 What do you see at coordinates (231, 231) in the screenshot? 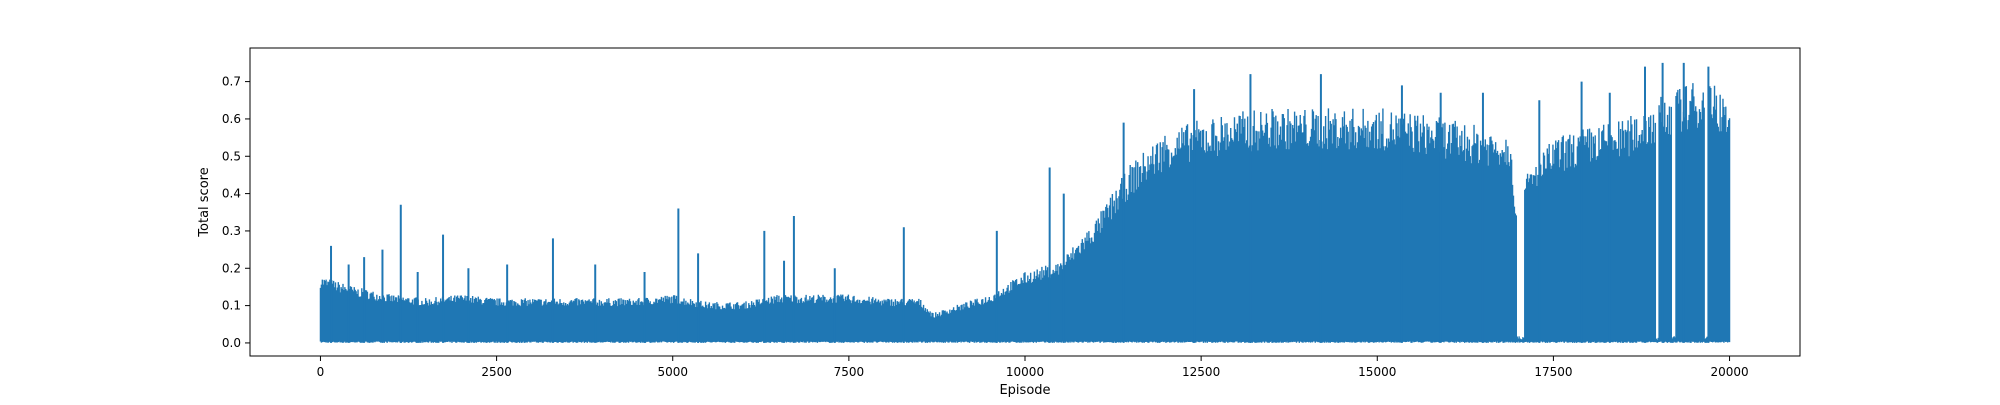
I see `y-tick-label: 0.3` at bounding box center [231, 231].